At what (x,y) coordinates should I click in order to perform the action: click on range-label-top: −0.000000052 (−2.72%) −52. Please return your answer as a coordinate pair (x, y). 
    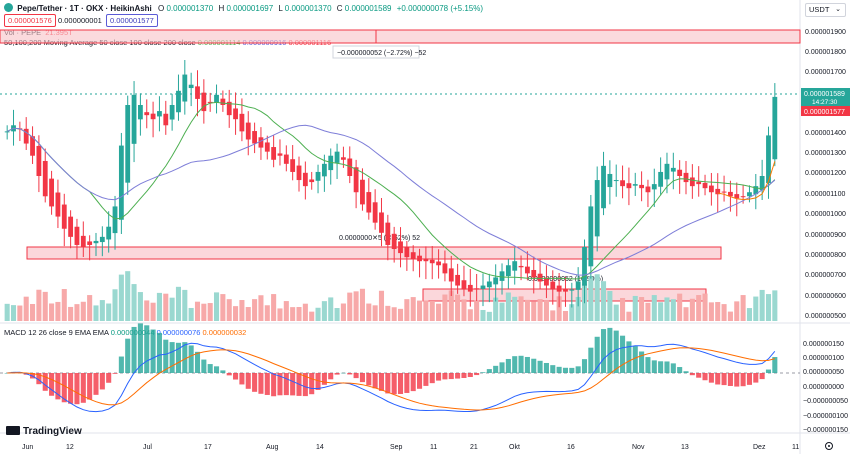
    Looking at the image, I should click on (379, 52).